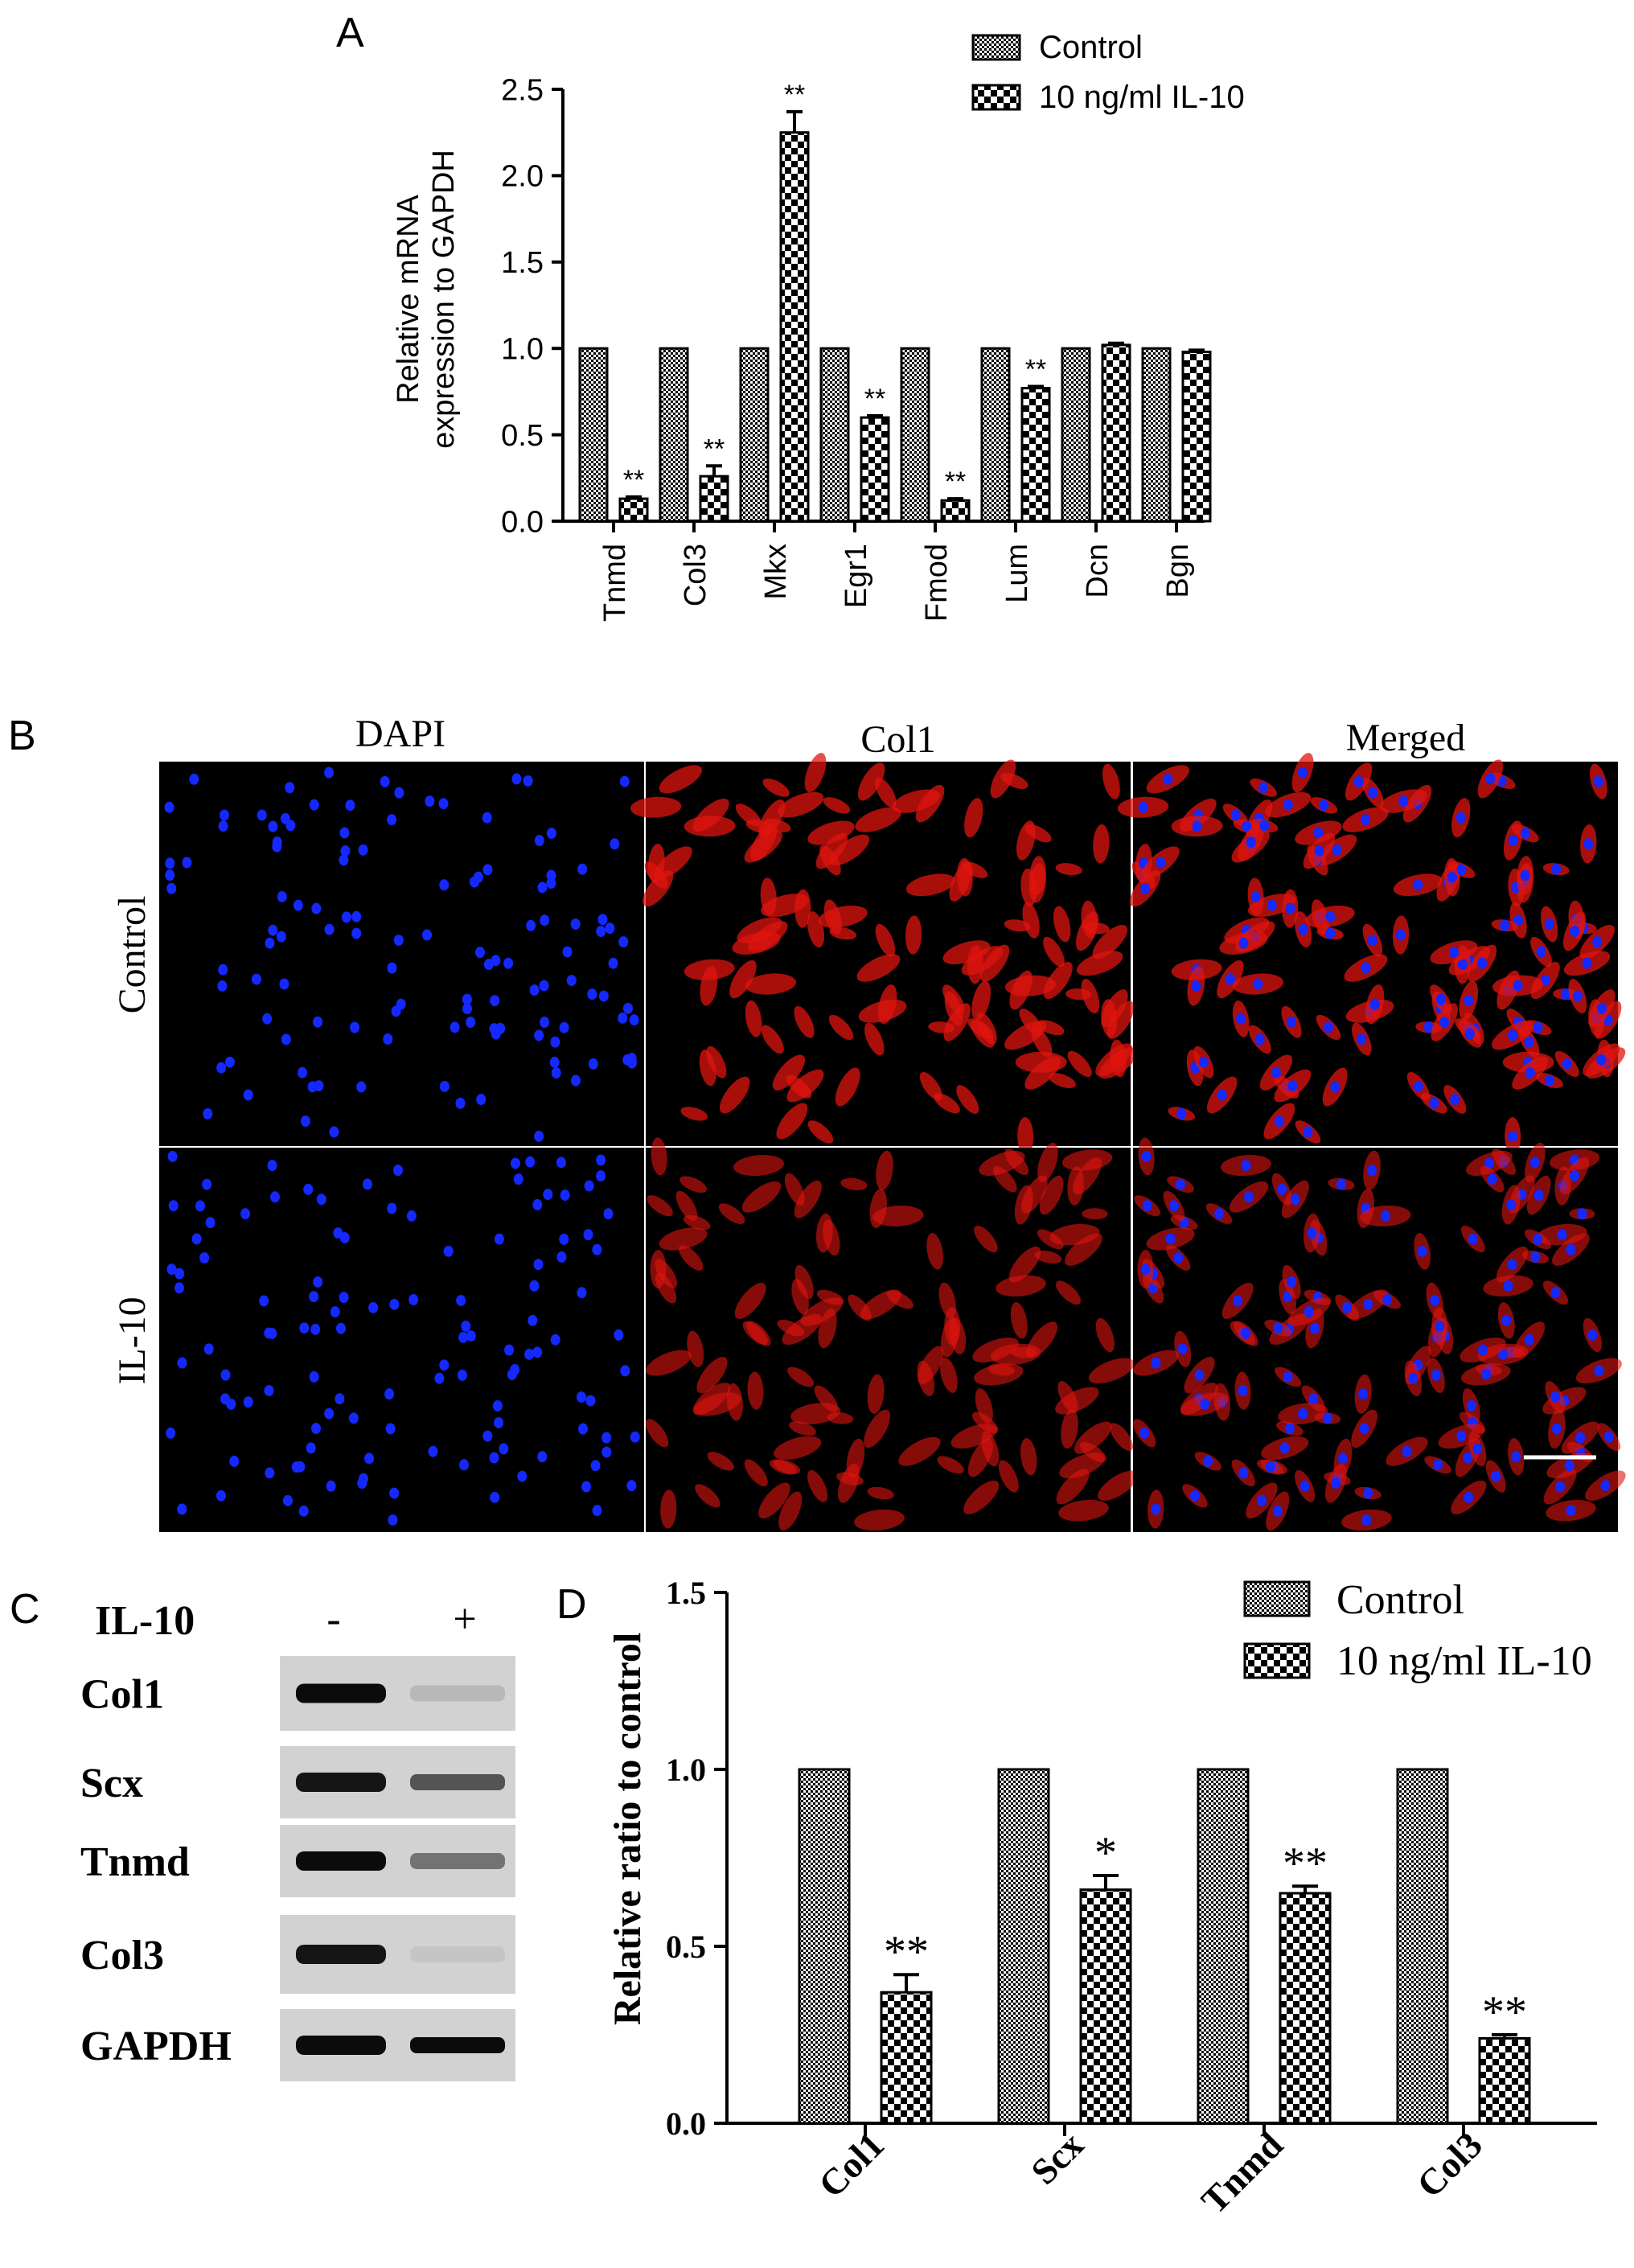  What do you see at coordinates (898, 740) in the screenshot?
I see `column-header-col1: Col1` at bounding box center [898, 740].